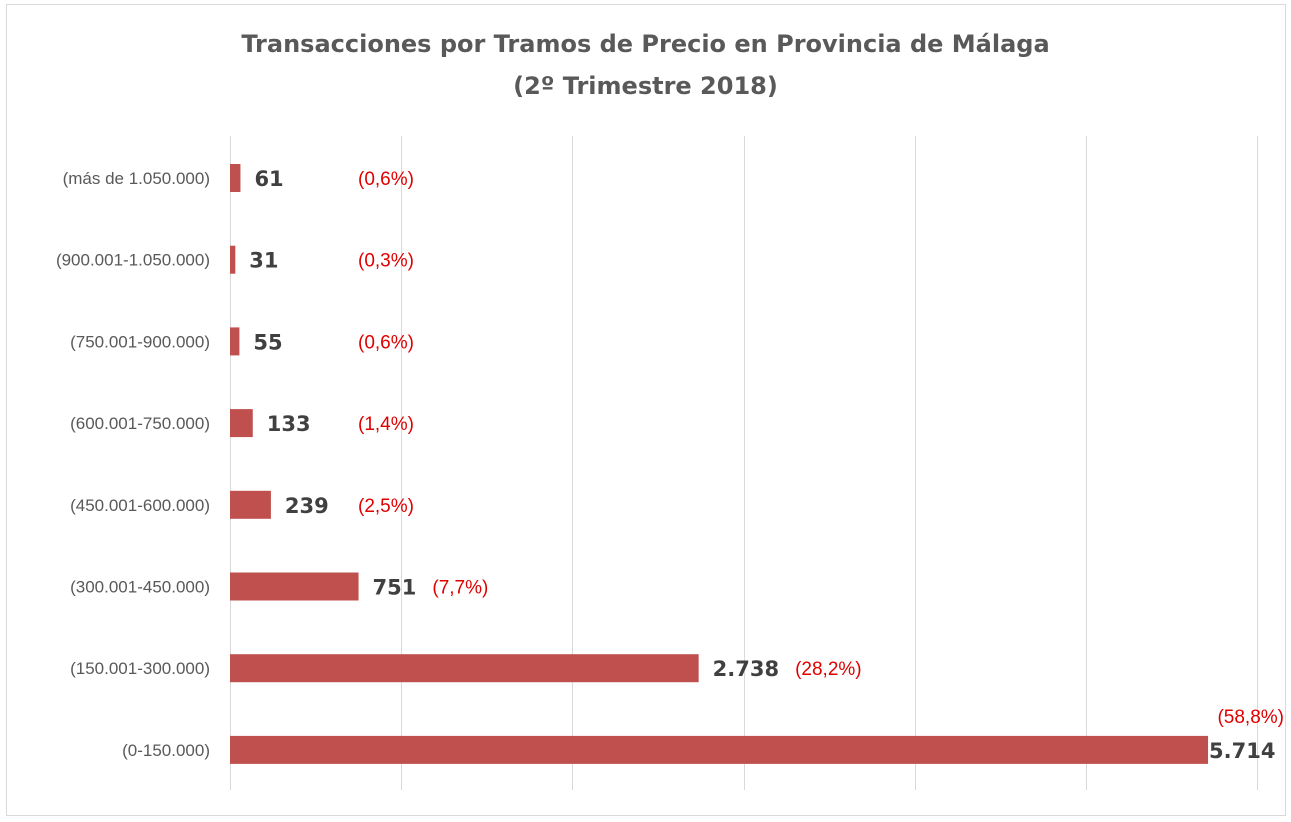 The width and height of the screenshot is (1291, 822). I want to click on category-label-0: (más de 1.050.000), so click(136, 178).